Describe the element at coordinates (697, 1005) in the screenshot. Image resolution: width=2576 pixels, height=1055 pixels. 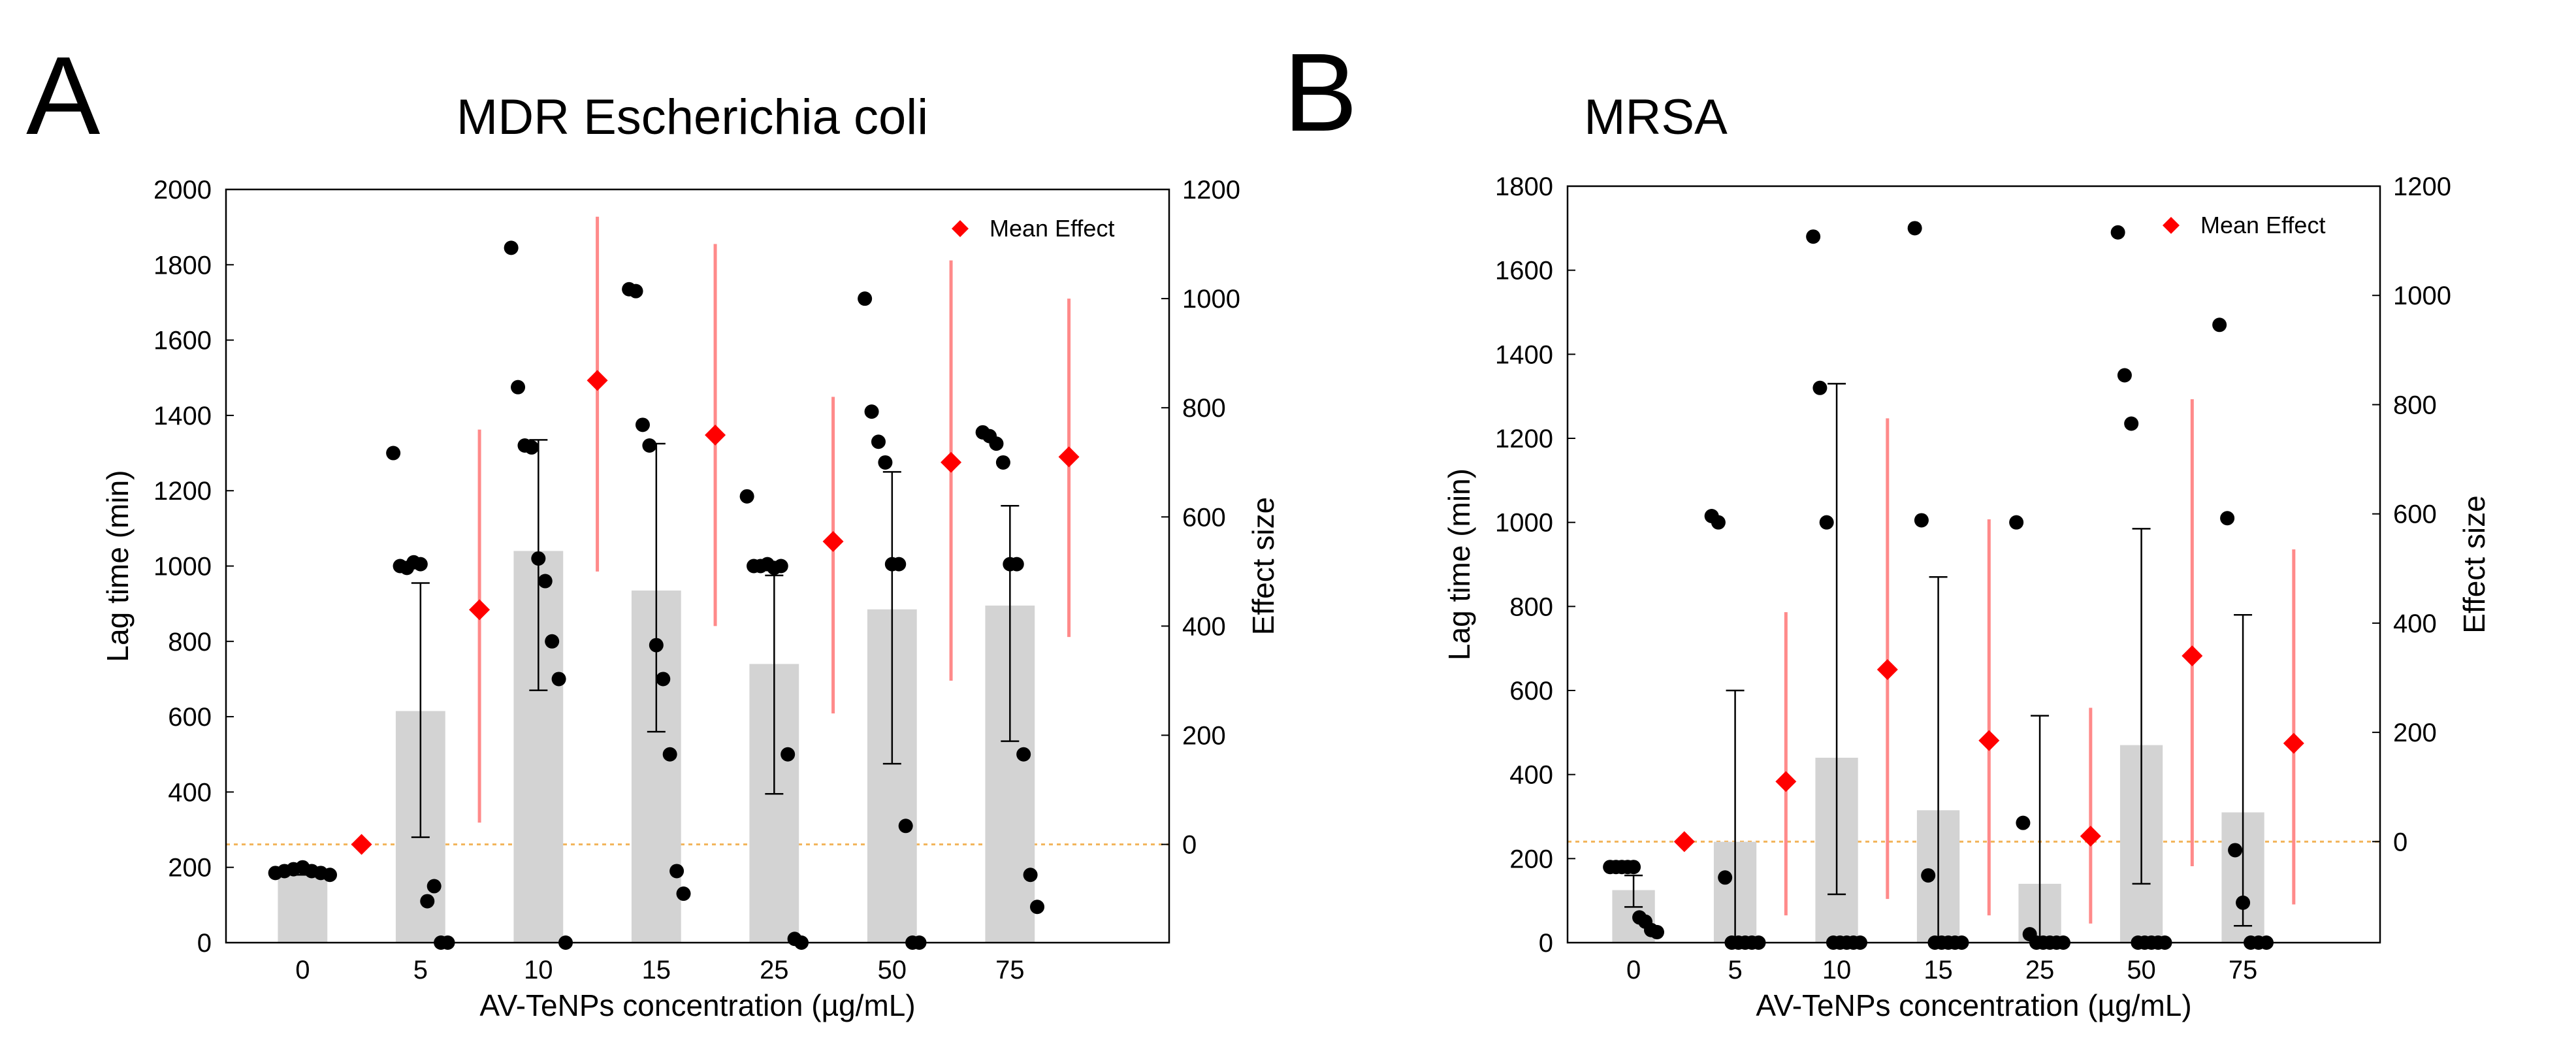
I see `x-axis-label: AV-TeNPs concentration (µg/mL)` at that location.